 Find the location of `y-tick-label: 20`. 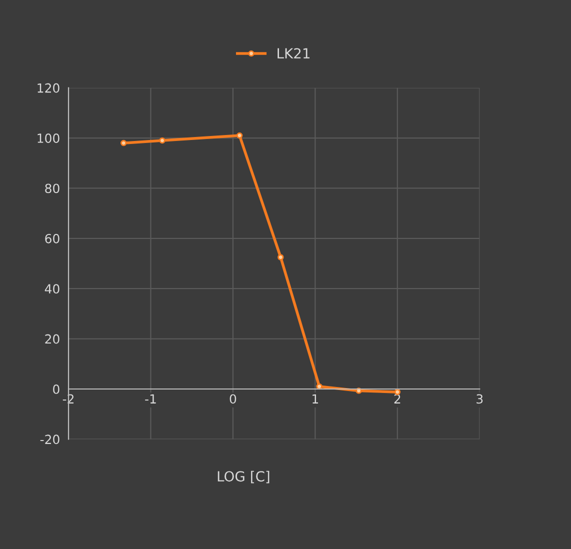

y-tick-label: 20 is located at coordinates (52, 339).